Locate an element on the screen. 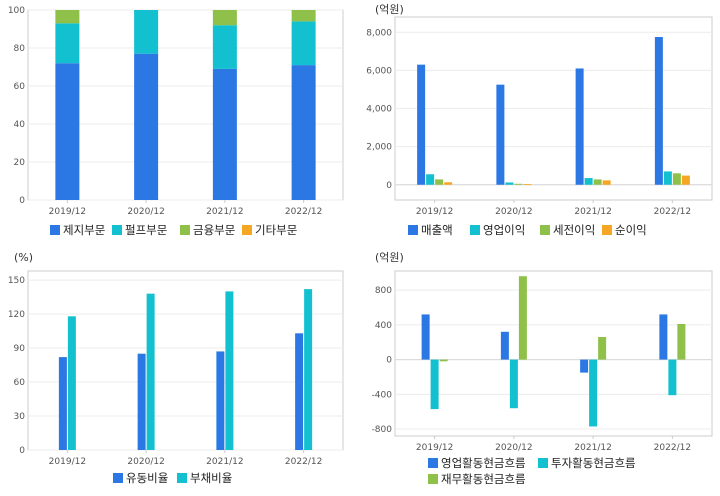 This screenshot has width=720, height=496. y-tick-label: 400 is located at coordinates (383, 326).